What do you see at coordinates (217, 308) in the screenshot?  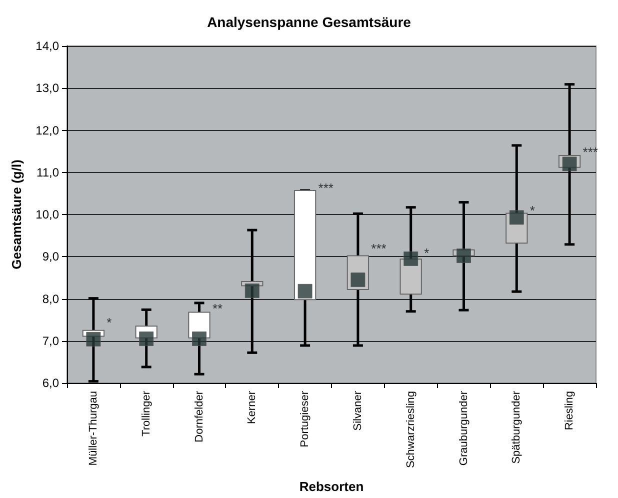 I see `annotation: **` at bounding box center [217, 308].